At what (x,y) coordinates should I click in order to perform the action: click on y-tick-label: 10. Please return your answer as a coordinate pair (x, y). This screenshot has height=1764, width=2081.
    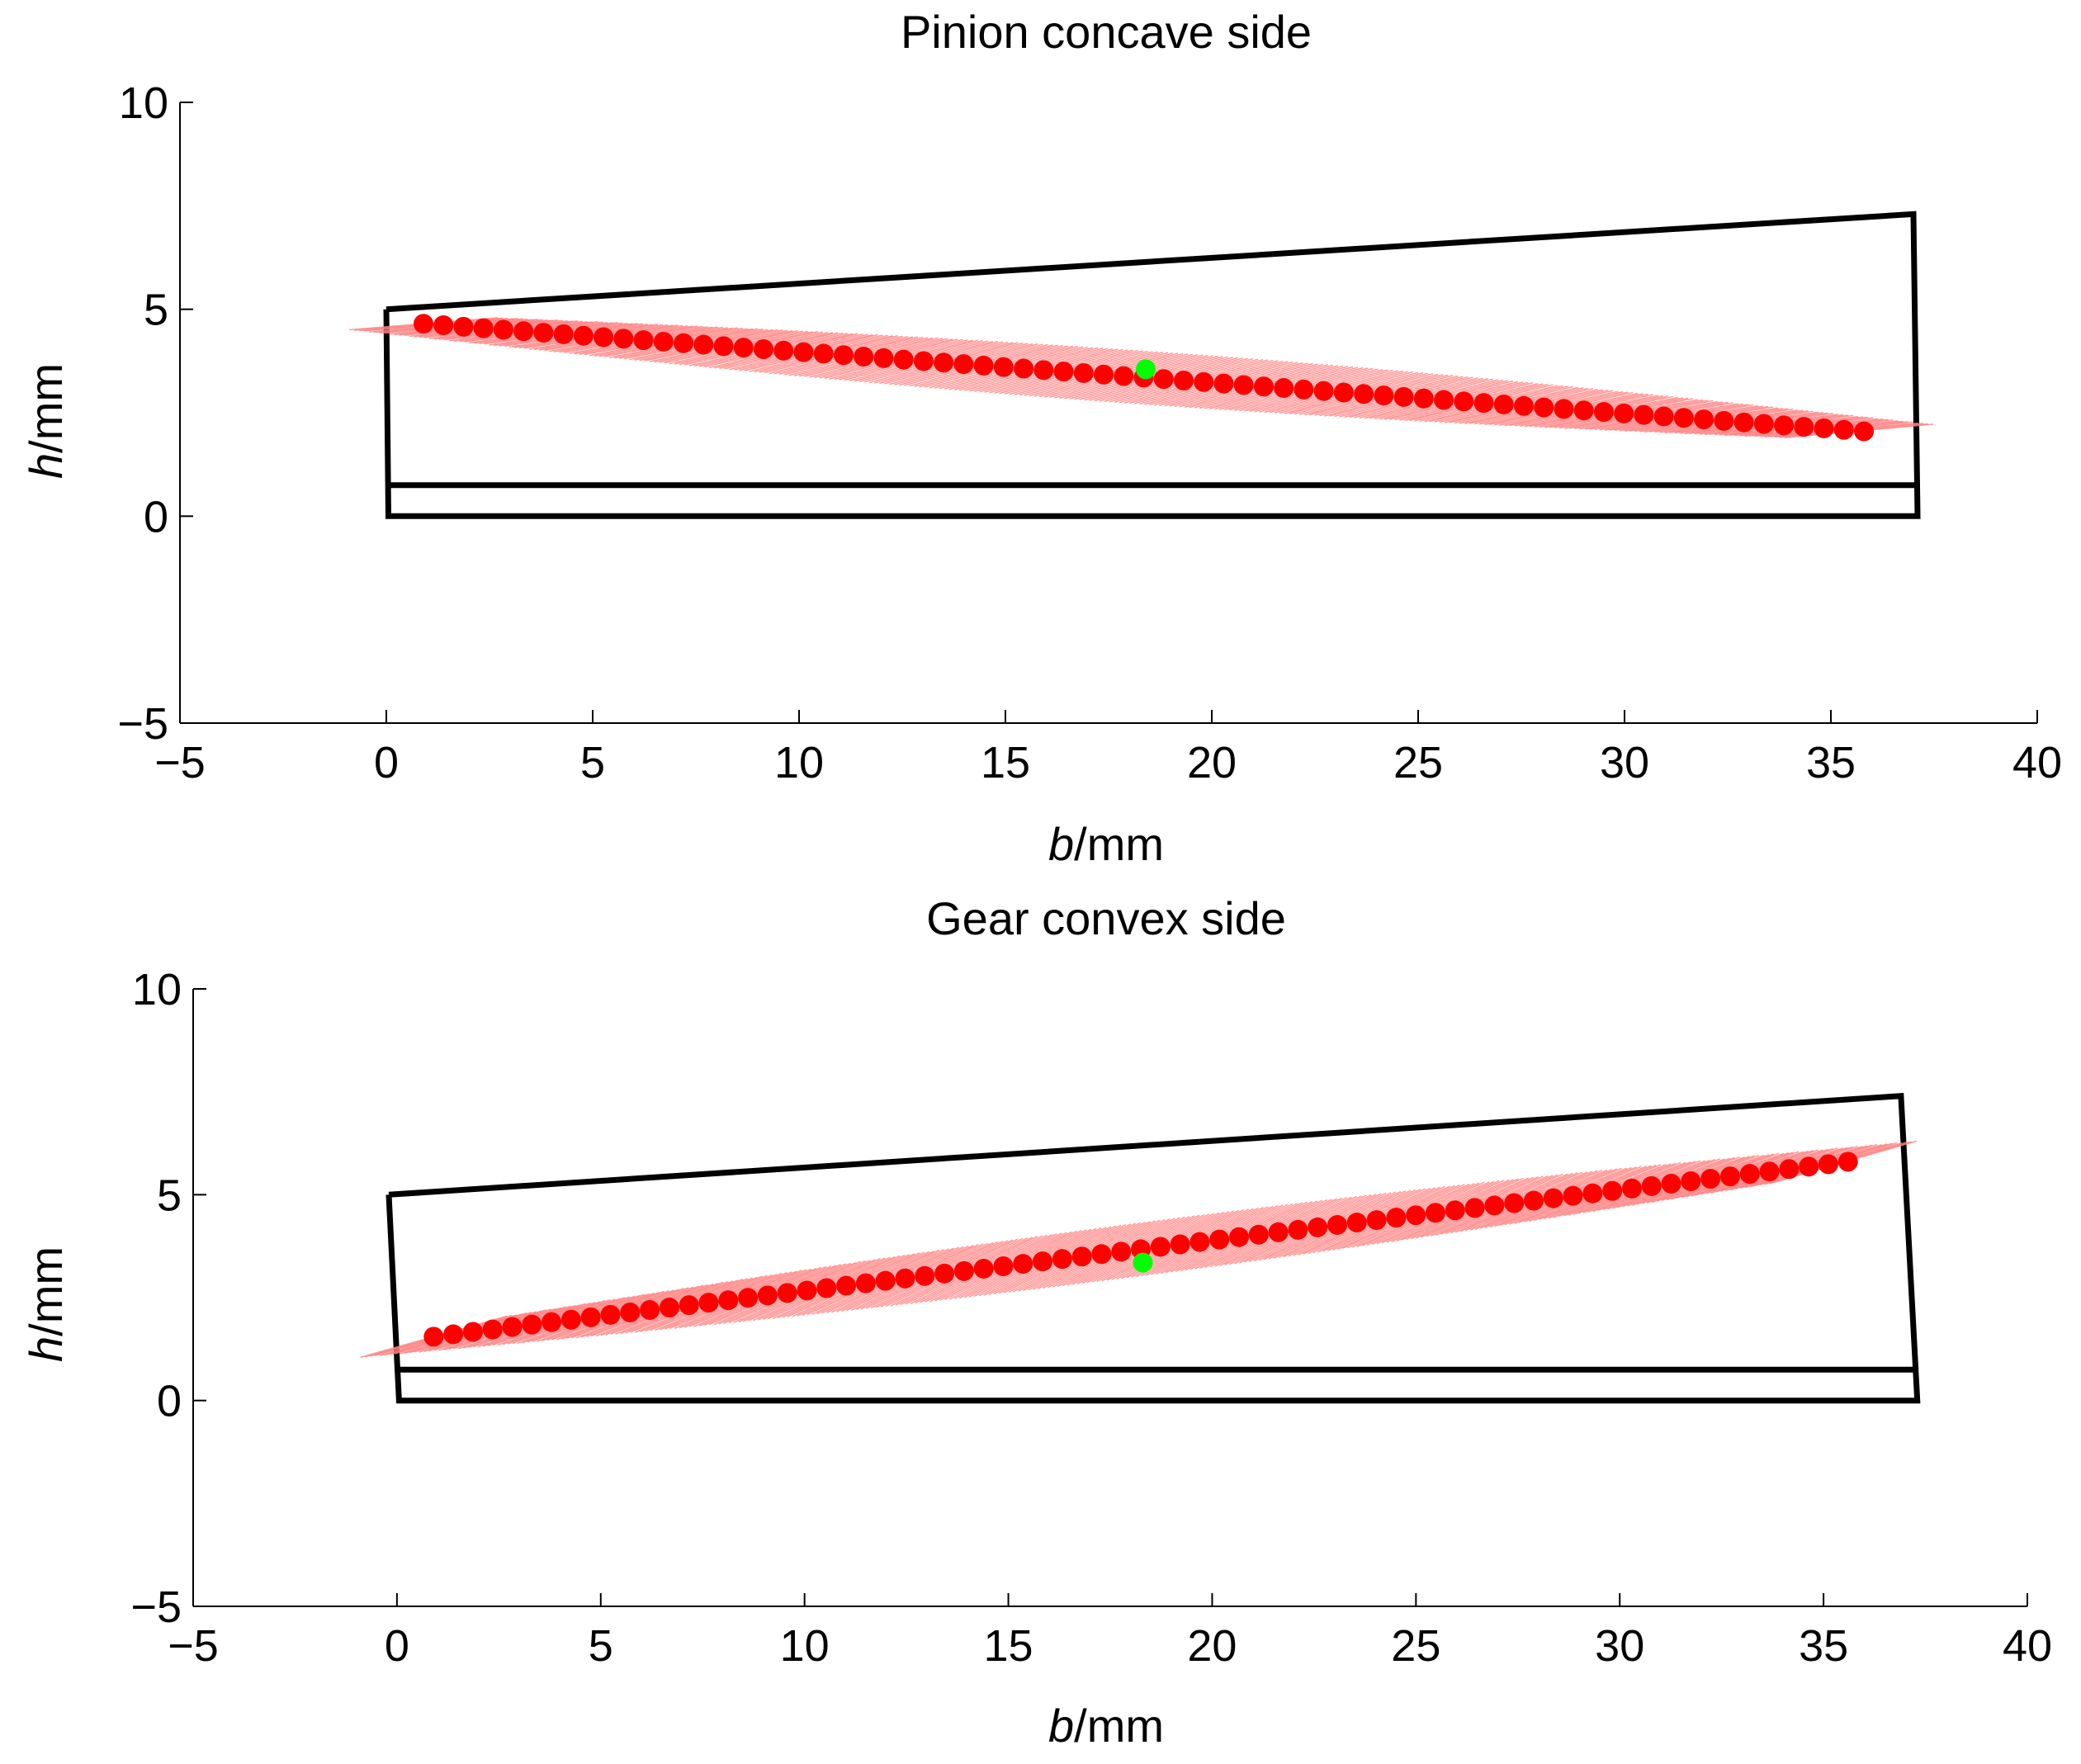
    Looking at the image, I should click on (143, 103).